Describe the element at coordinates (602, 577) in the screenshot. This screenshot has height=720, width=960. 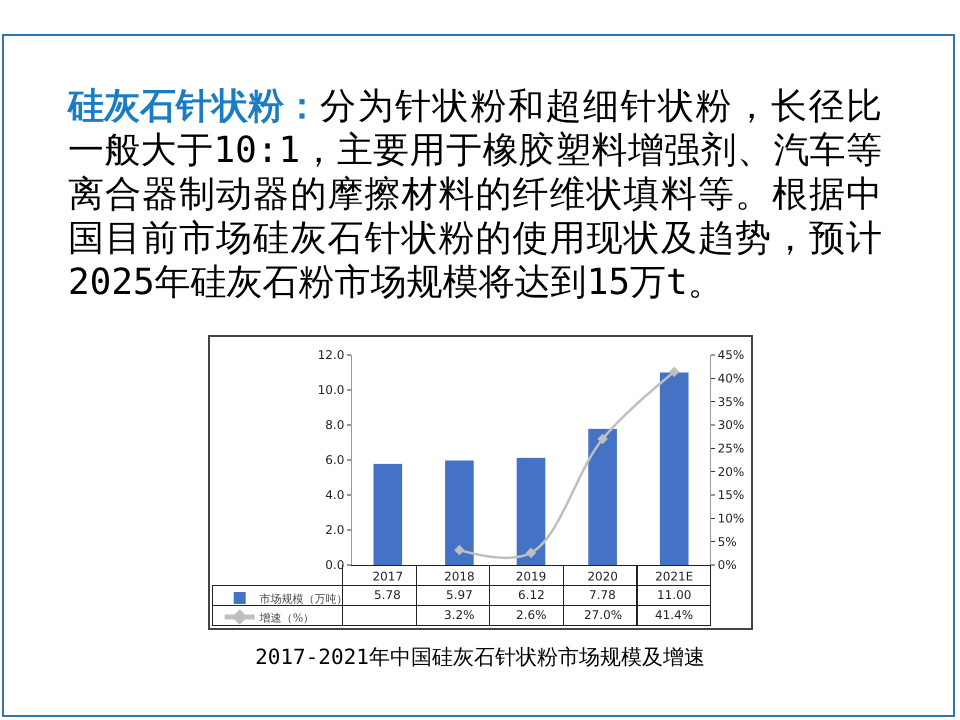
I see `x-tick-label: 2020` at that location.